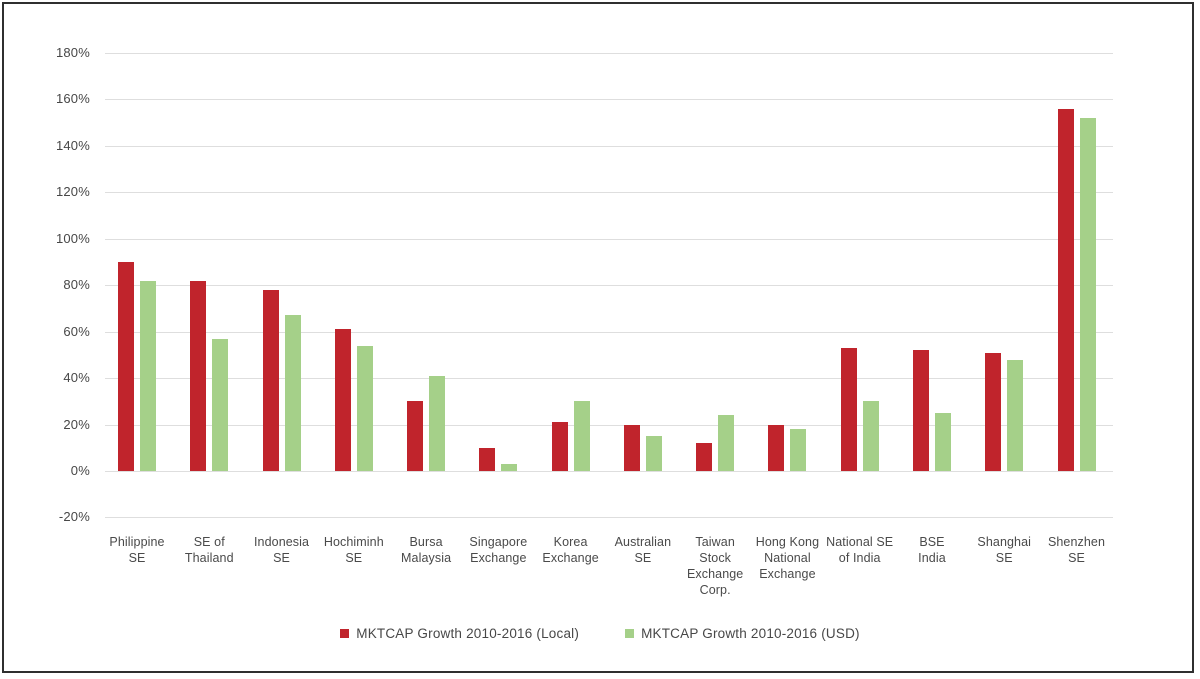 This screenshot has height=679, width=1200. I want to click on legend-label-usd: MKTCAP Growth 2010-2016 (USD), so click(750, 633).